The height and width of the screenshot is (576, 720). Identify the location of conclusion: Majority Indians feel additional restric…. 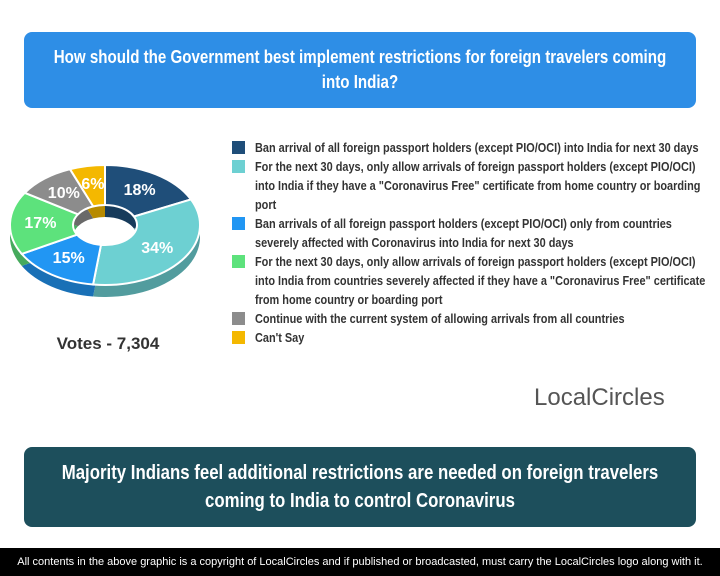
(360, 487).